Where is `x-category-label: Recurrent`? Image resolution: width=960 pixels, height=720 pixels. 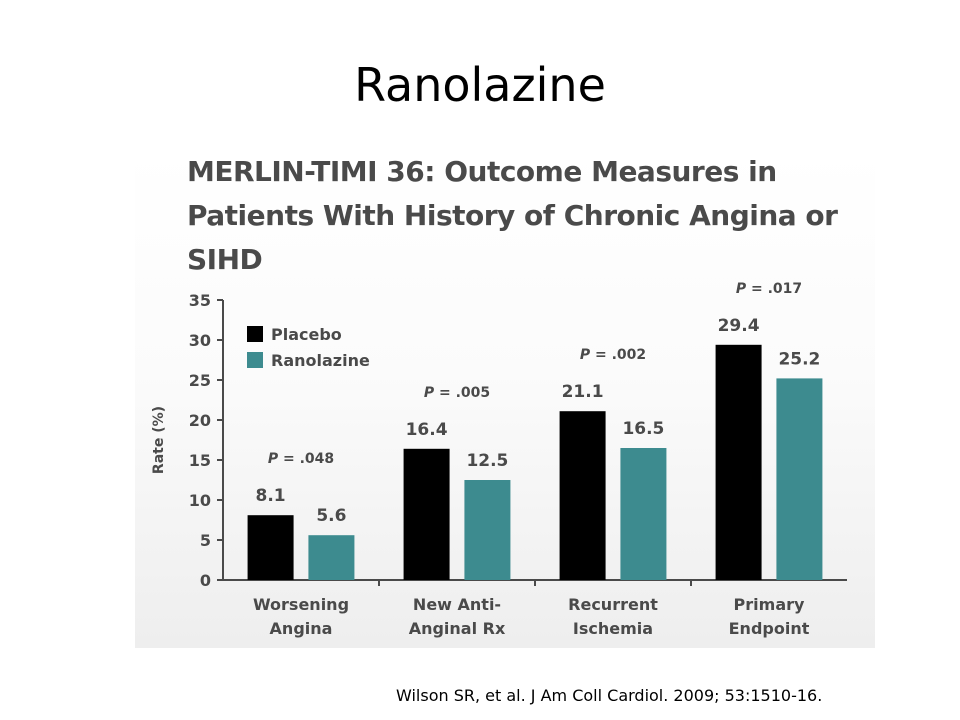 x-category-label: Recurrent is located at coordinates (613, 604).